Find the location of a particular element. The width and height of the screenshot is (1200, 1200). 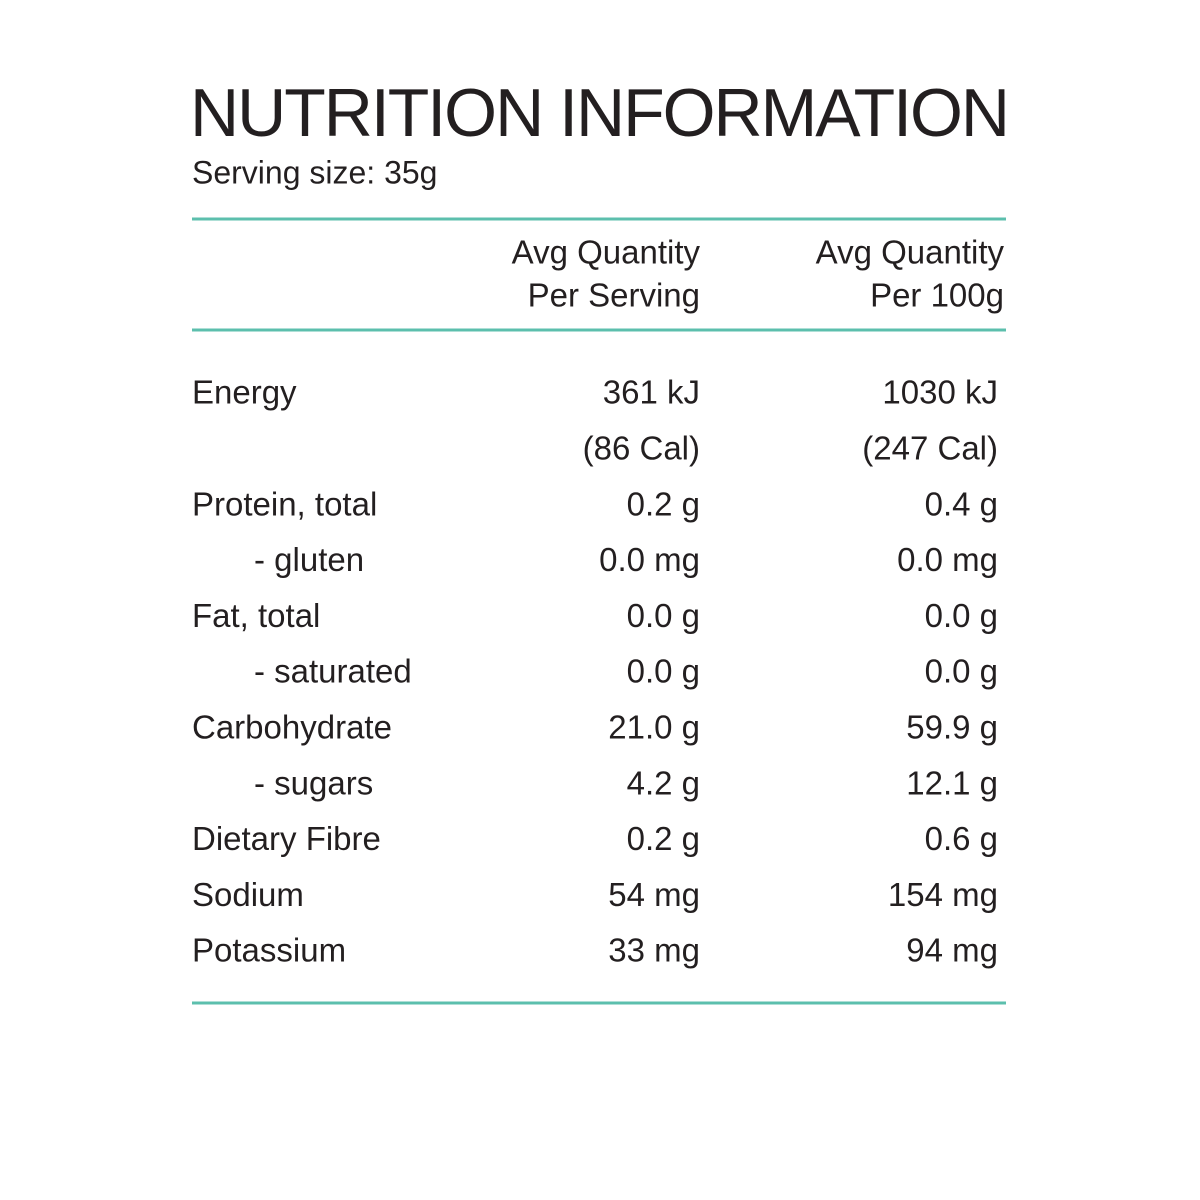

nutrient-value: 54 mg is located at coordinates (654, 894).